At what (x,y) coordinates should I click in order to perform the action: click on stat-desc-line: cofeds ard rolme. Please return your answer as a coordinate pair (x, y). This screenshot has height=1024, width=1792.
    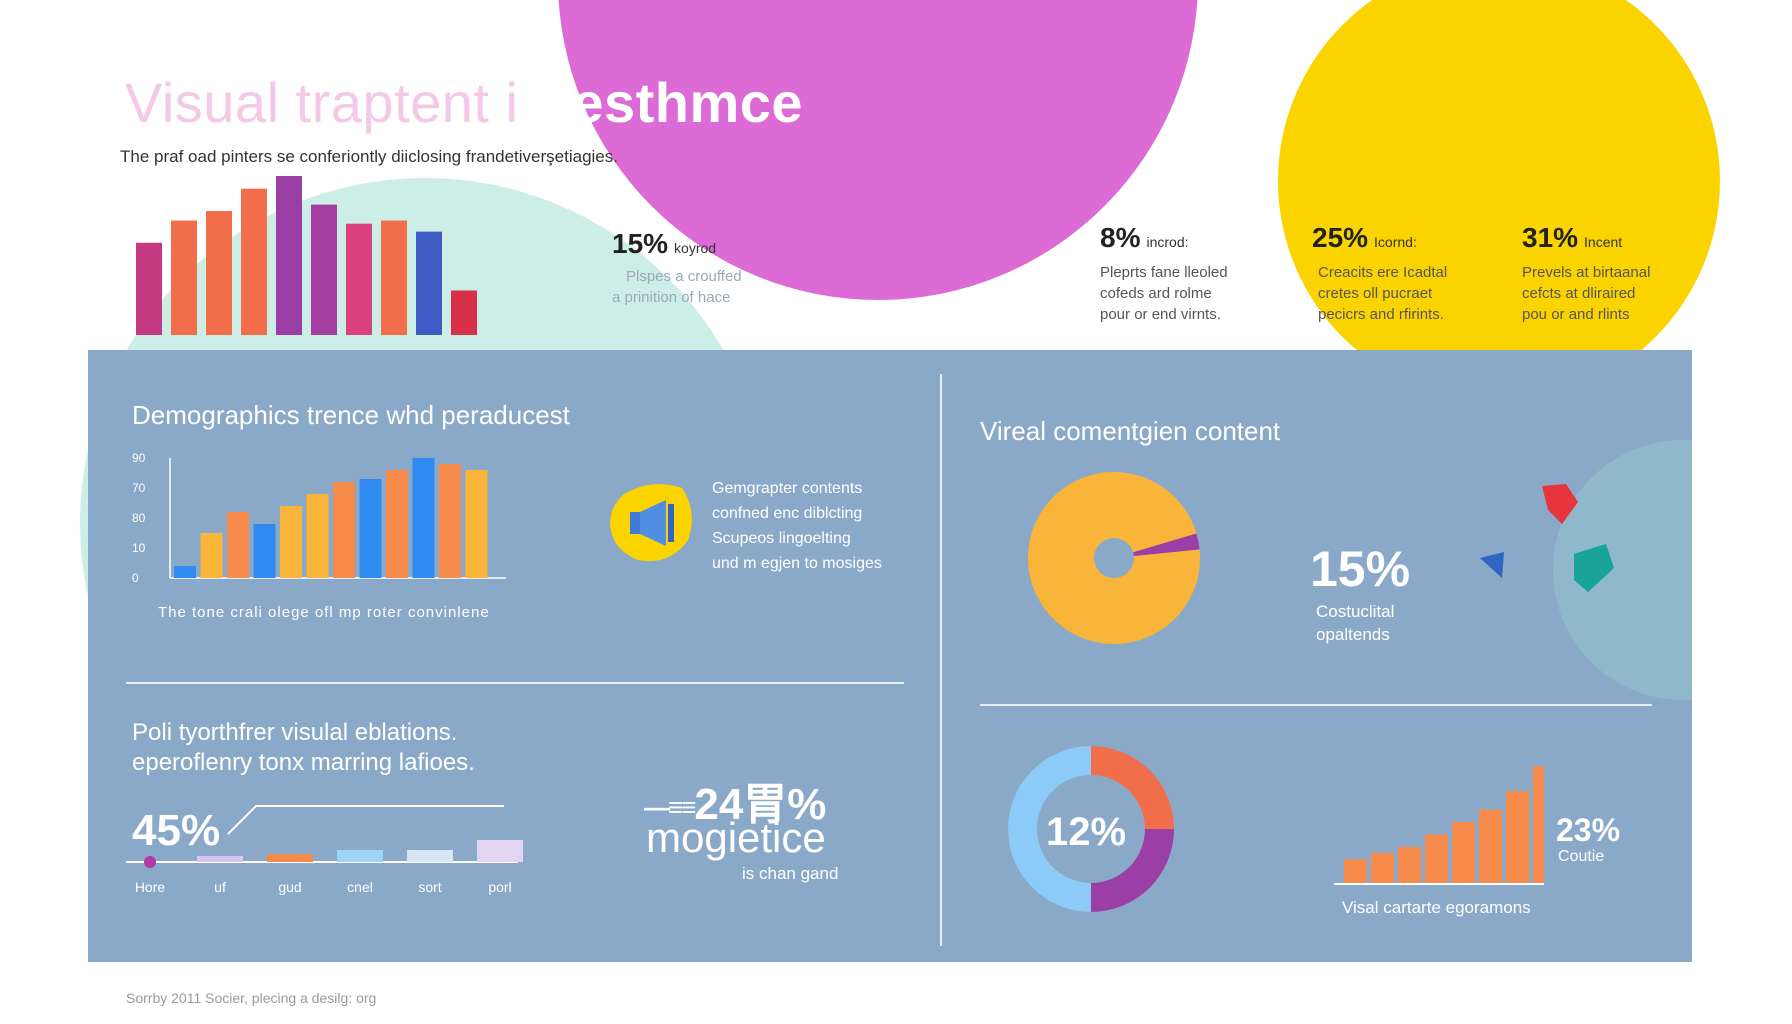
    Looking at the image, I should click on (1156, 293).